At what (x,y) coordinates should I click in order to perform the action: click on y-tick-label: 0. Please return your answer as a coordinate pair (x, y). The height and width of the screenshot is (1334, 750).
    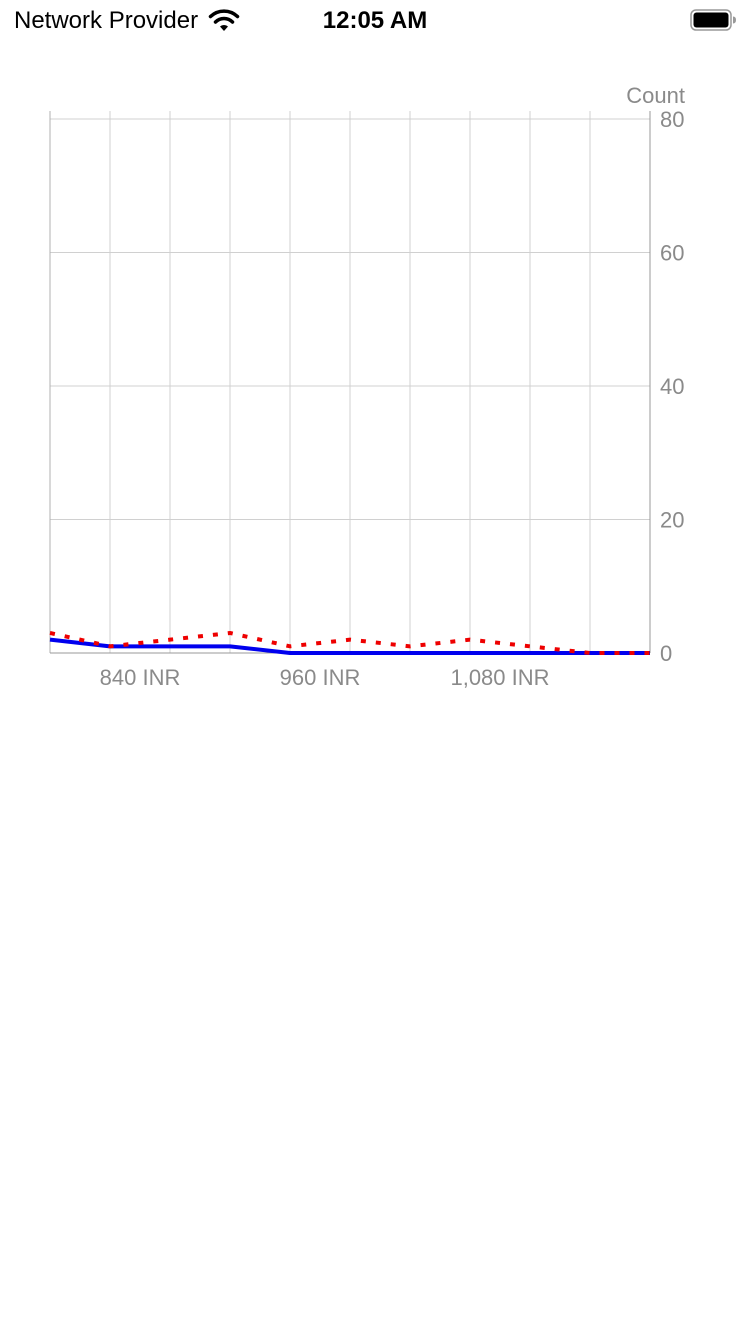
    Looking at the image, I should click on (666, 653).